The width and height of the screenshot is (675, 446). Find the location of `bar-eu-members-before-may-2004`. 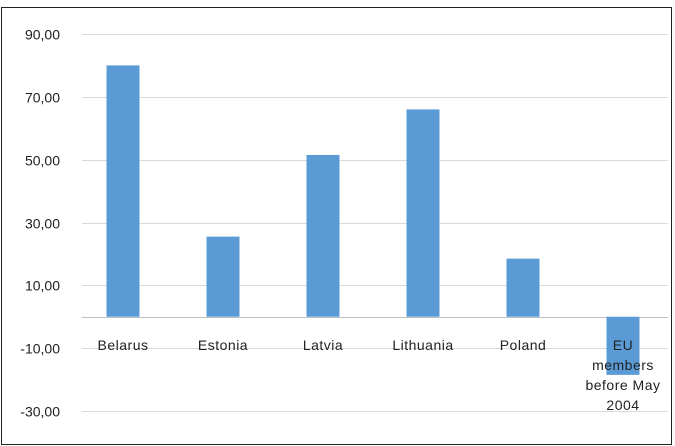

bar-eu-members-before-may-2004 is located at coordinates (623, 345).